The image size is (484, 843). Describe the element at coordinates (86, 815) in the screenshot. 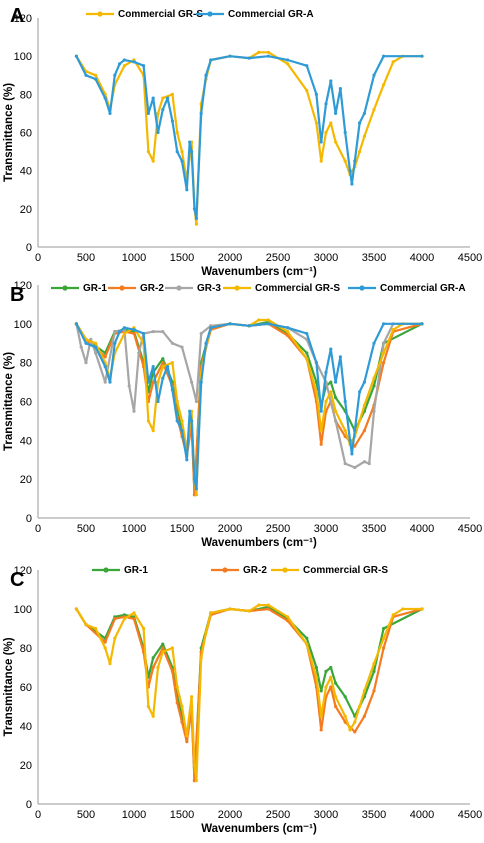

I see `x-tick-label: 500` at that location.